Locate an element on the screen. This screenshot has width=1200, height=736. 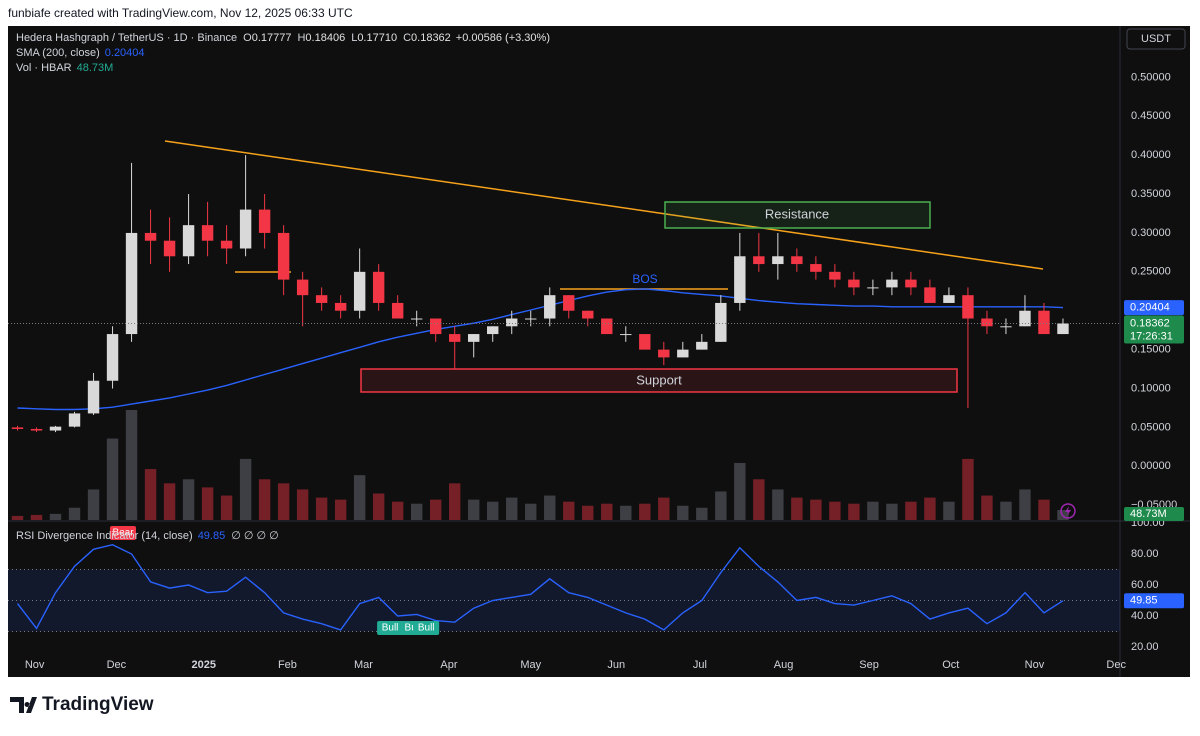
rsi-tick-label: 20.00 is located at coordinates (1145, 647).